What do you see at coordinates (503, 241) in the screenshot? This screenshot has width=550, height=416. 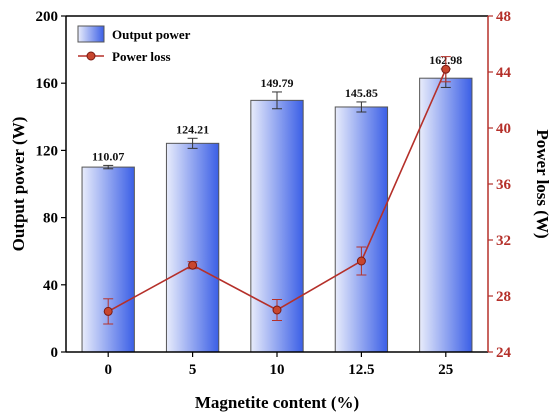 I see `y-right-tick-label-2: 32` at bounding box center [503, 241].